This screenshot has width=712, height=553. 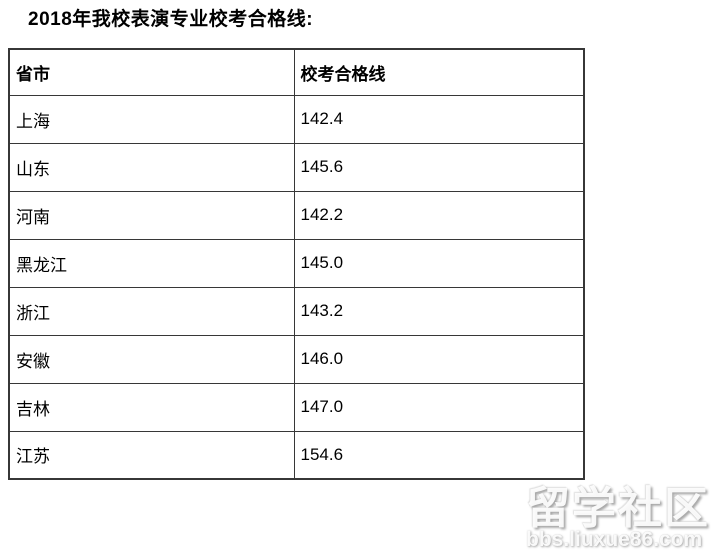 What do you see at coordinates (439, 311) in the screenshot?
I see `score-cell: 143.2` at bounding box center [439, 311].